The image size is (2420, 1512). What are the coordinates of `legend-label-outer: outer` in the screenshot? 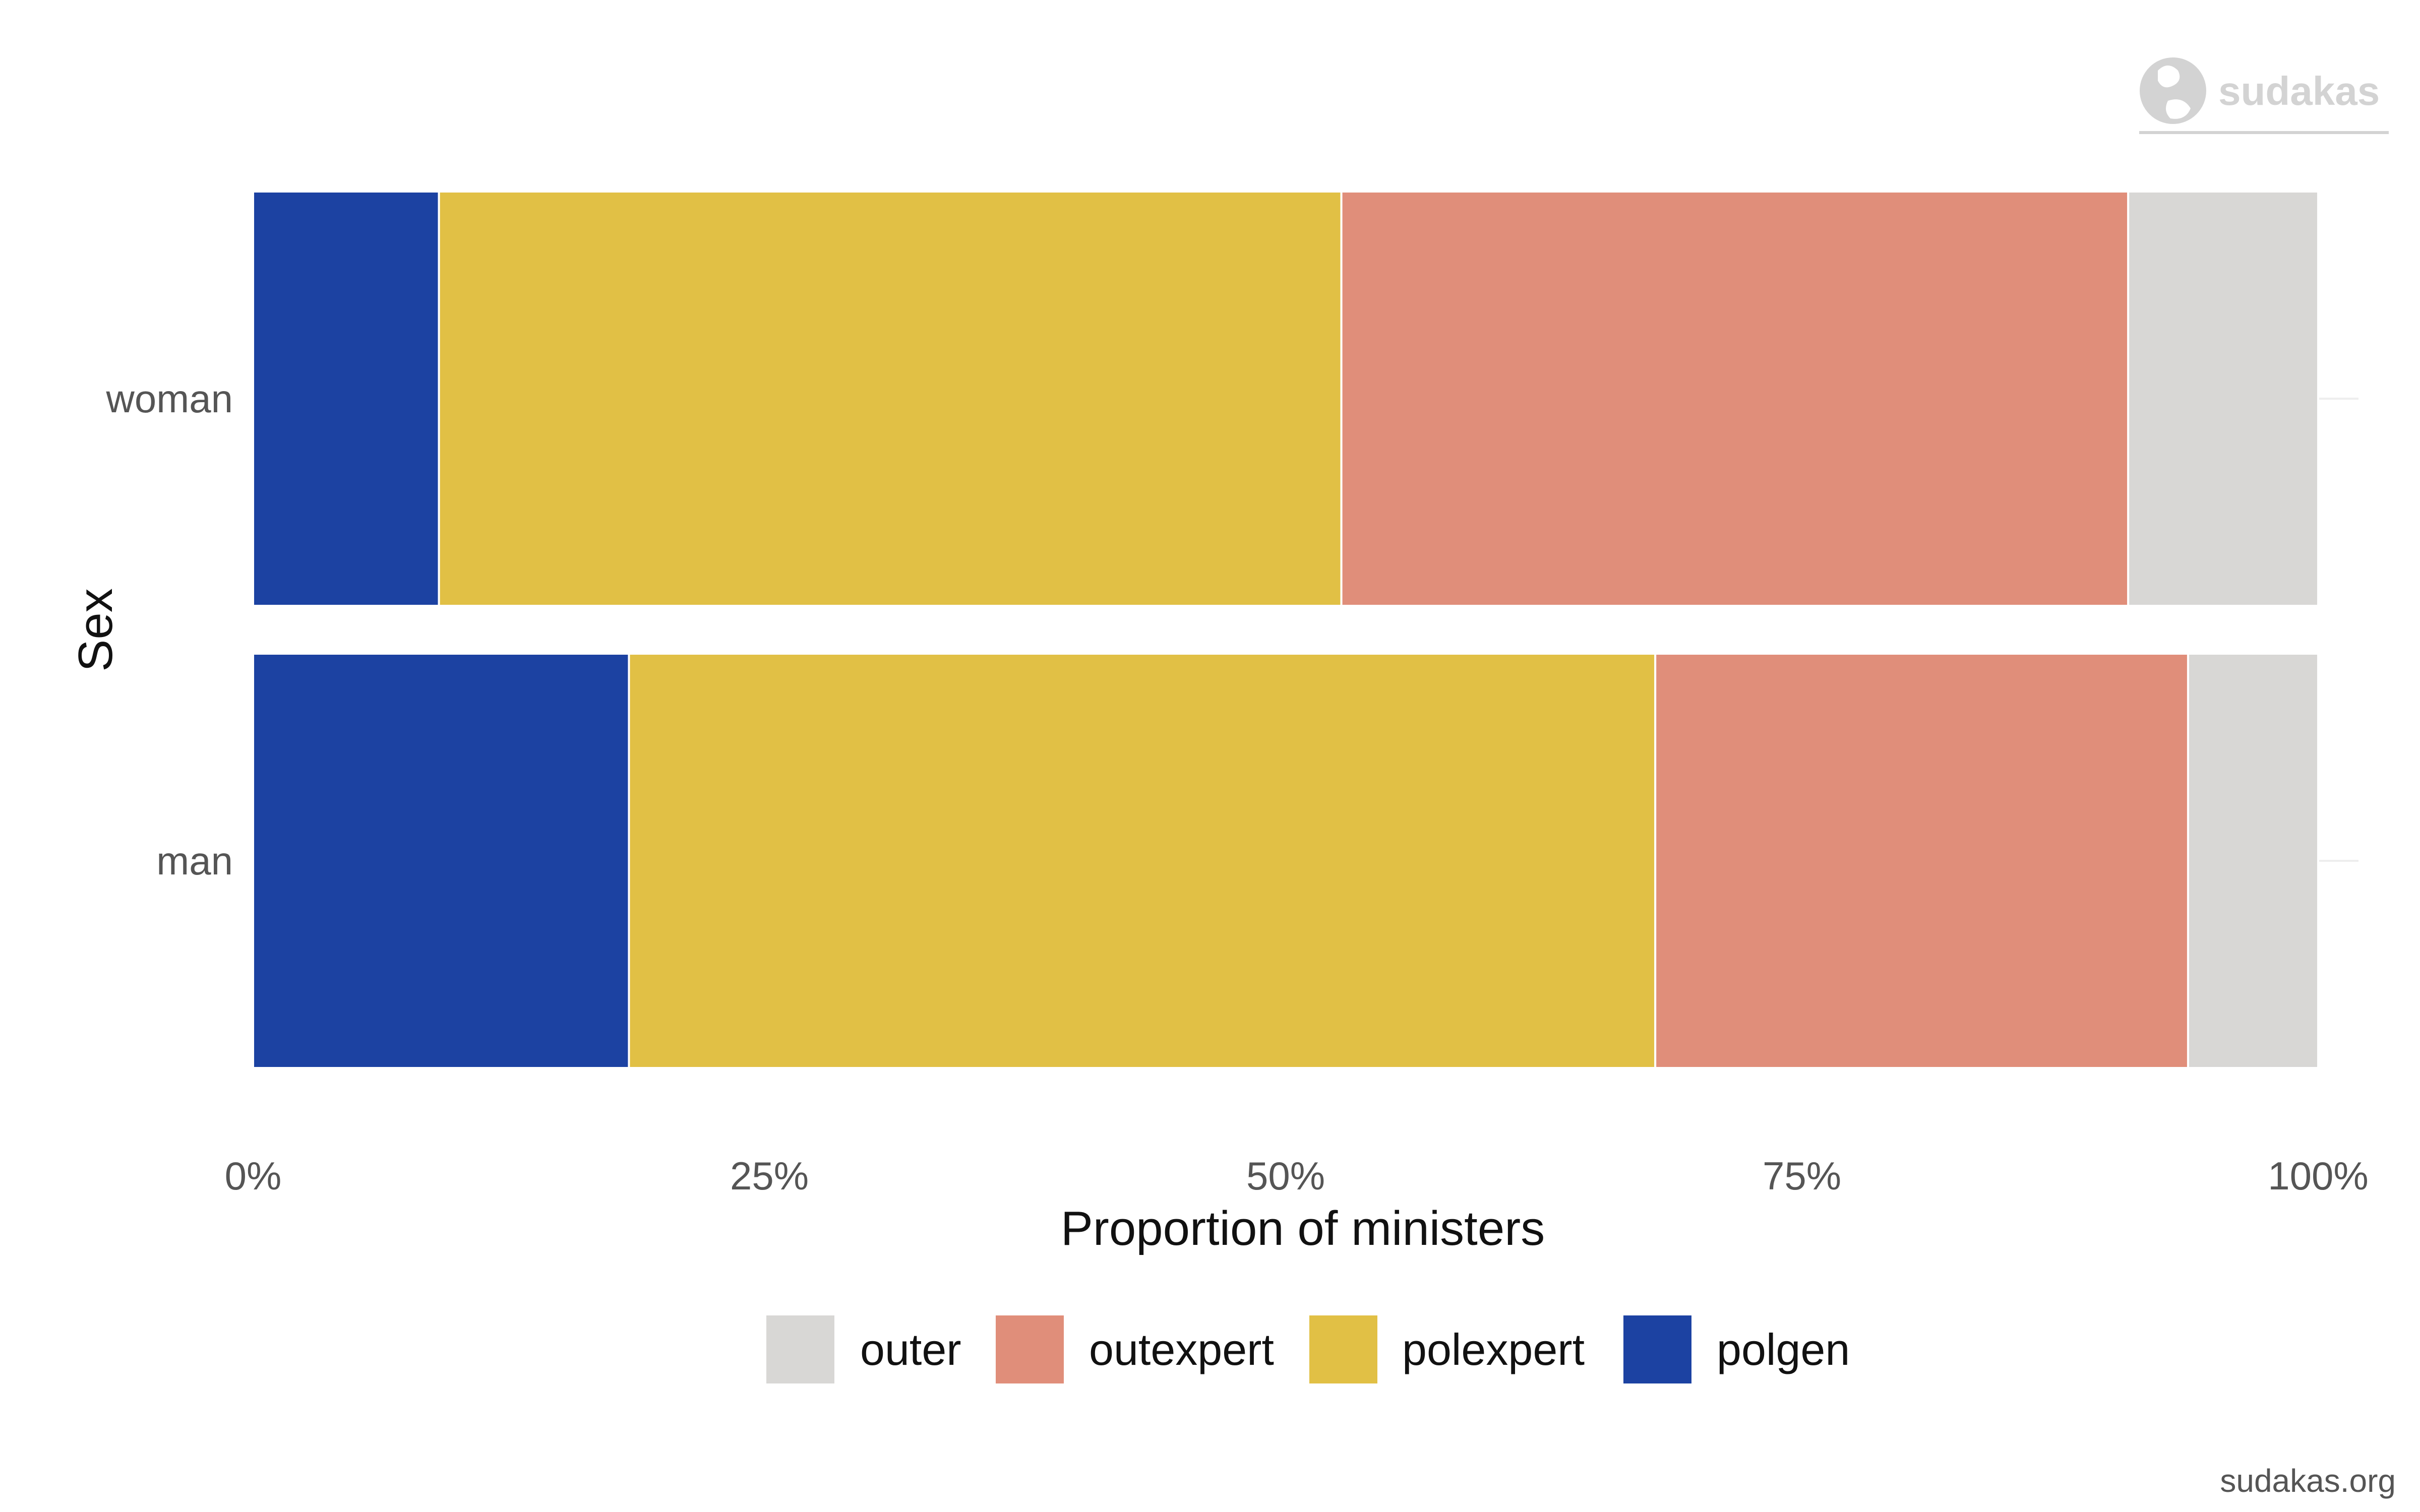 It's located at (910, 1350).